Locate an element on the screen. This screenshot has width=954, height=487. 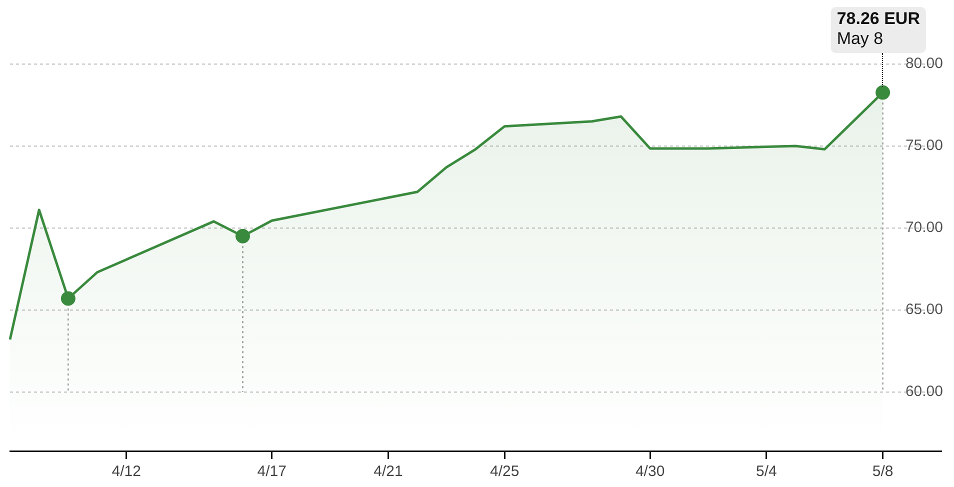
x-tick-label: 4/21 is located at coordinates (388, 471).